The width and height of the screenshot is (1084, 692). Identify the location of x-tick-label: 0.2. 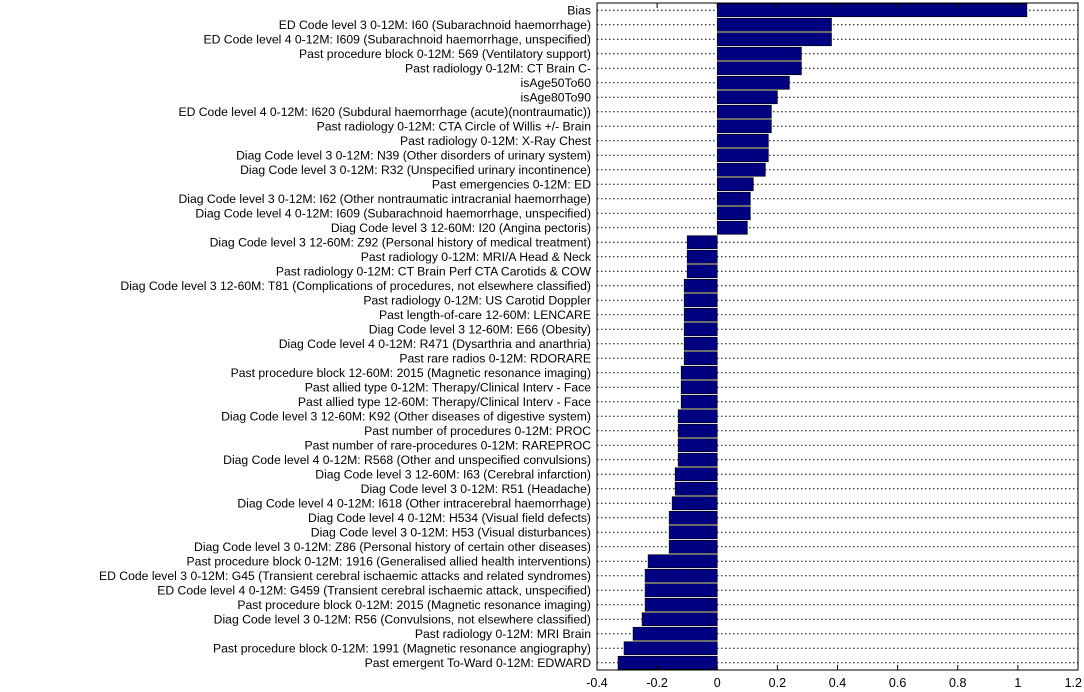
(777, 683).